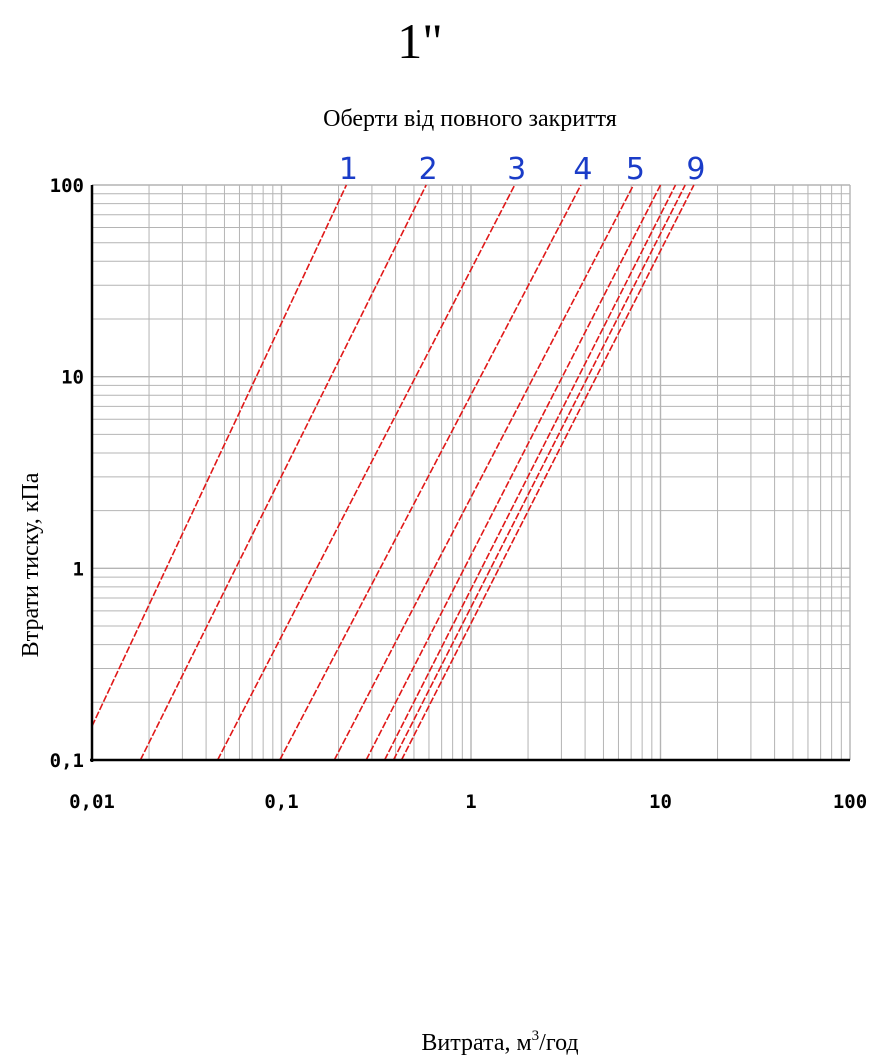  I want to click on x-tick-label: 0,01, so click(92, 802).